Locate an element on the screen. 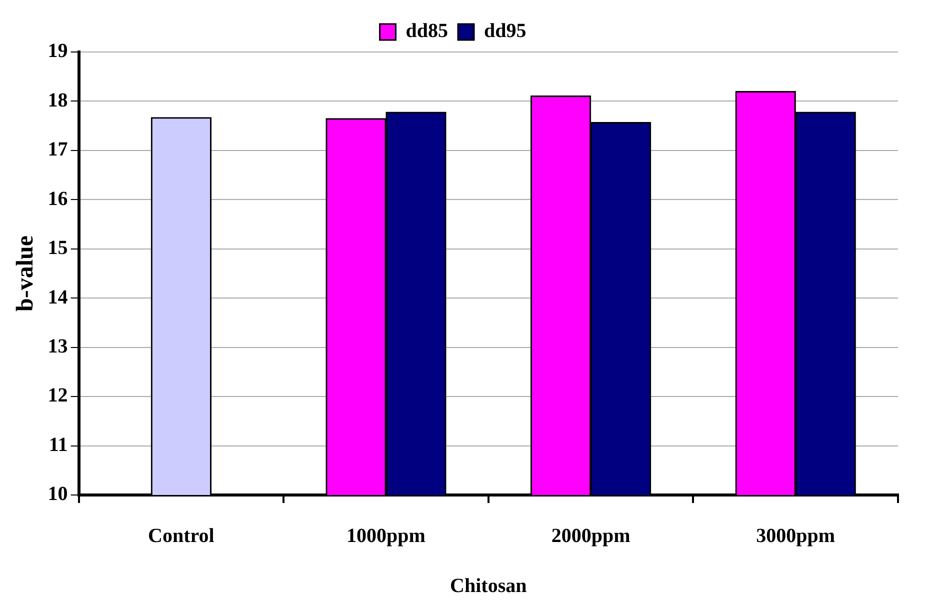  x-axis-title: Chitosan is located at coordinates (488, 586).